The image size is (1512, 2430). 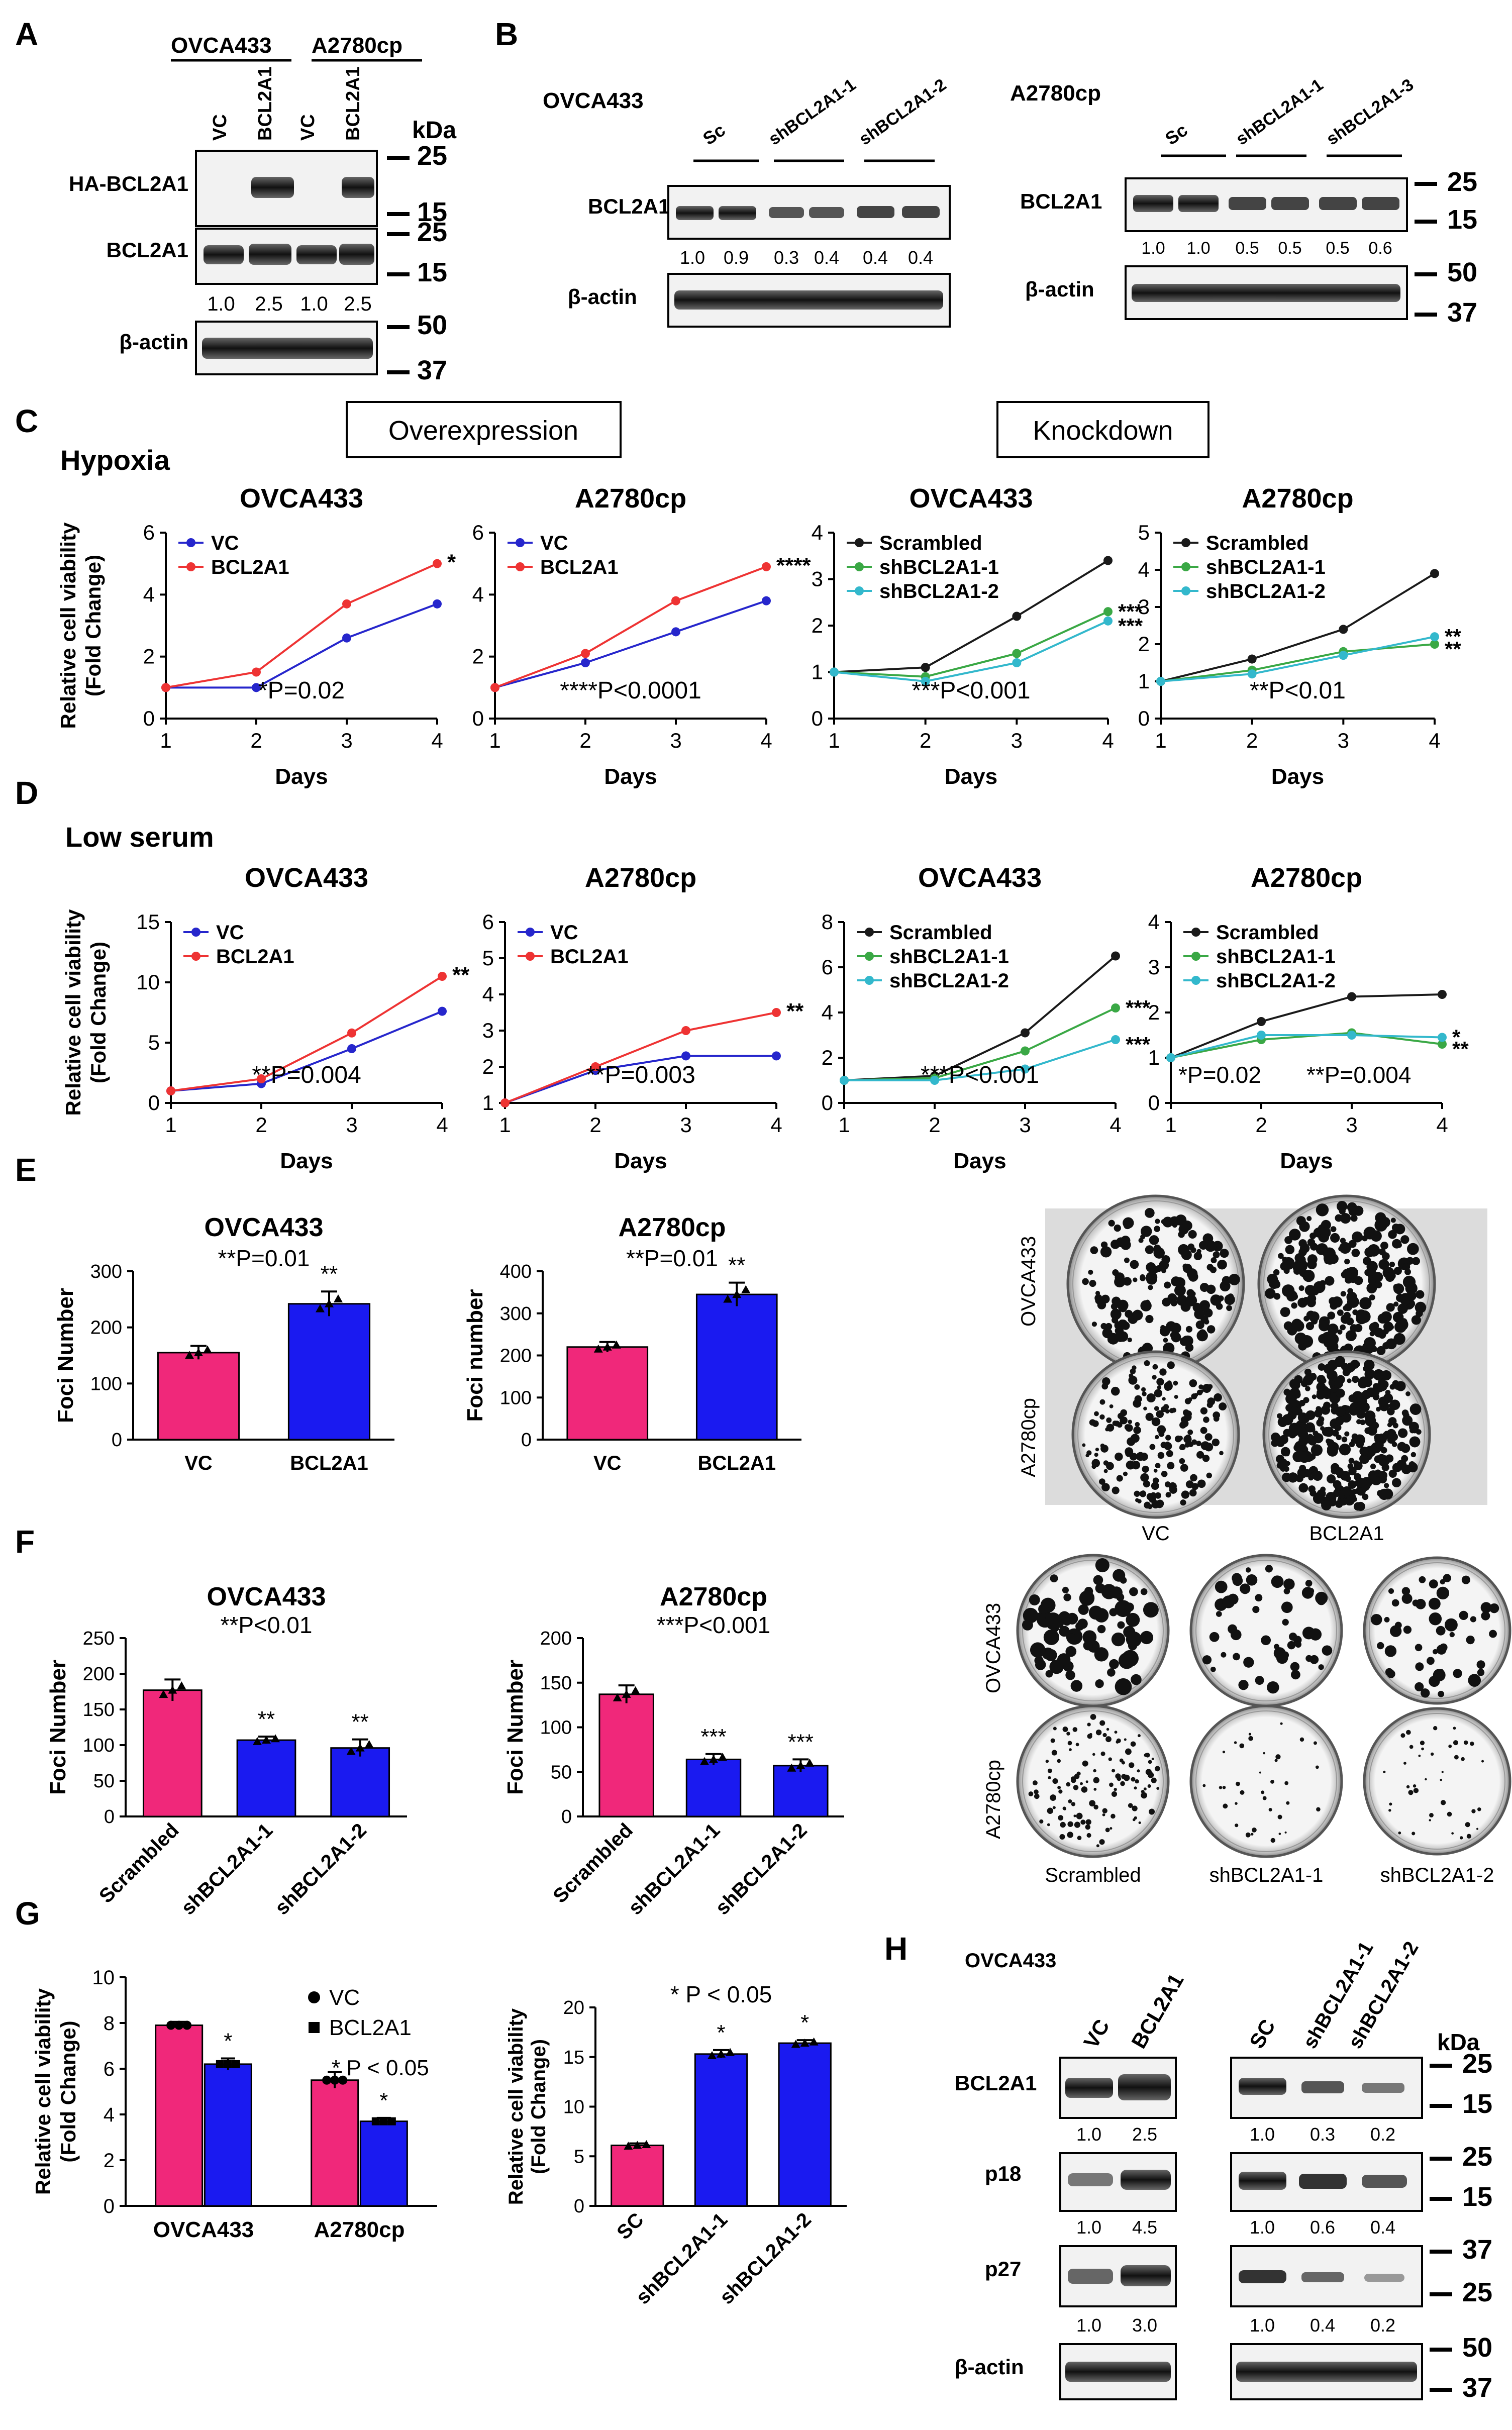 I want to click on condition-label-hypoxia: Hypoxia, so click(x=115, y=460).